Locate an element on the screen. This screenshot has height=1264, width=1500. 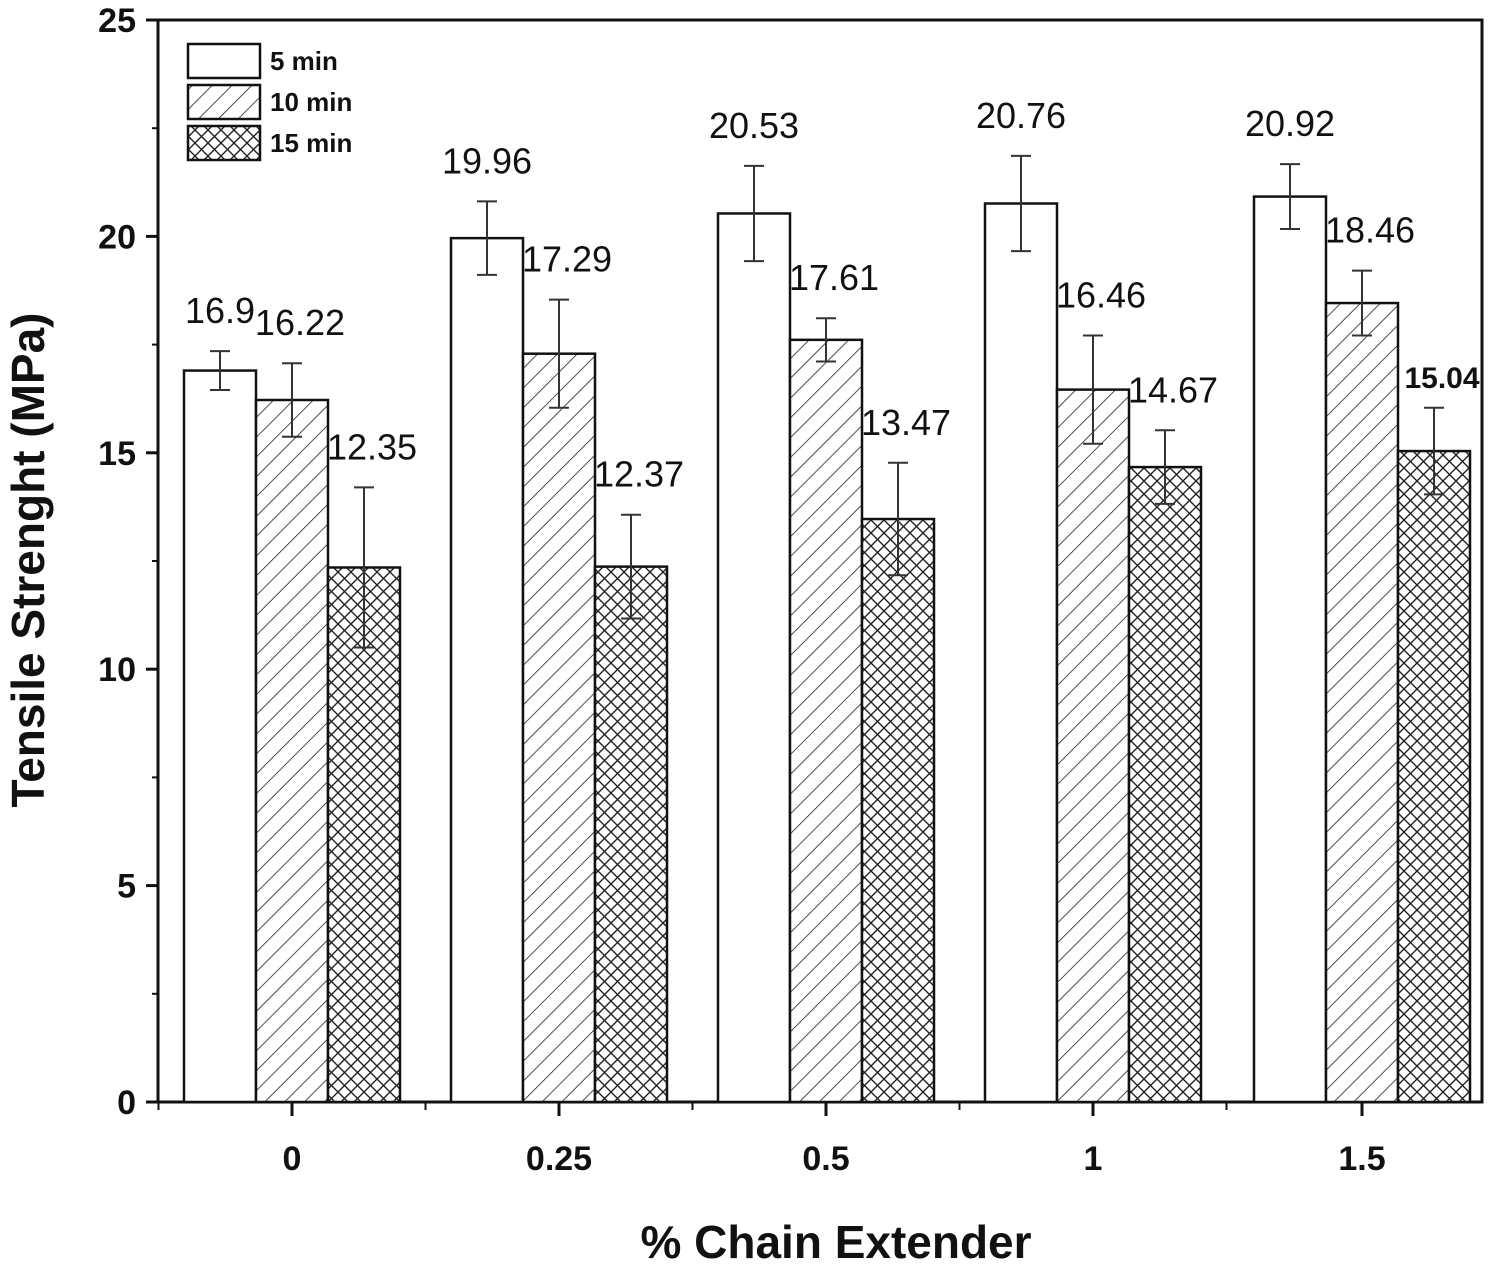
data-label: 15.04 is located at coordinates (1441, 378).